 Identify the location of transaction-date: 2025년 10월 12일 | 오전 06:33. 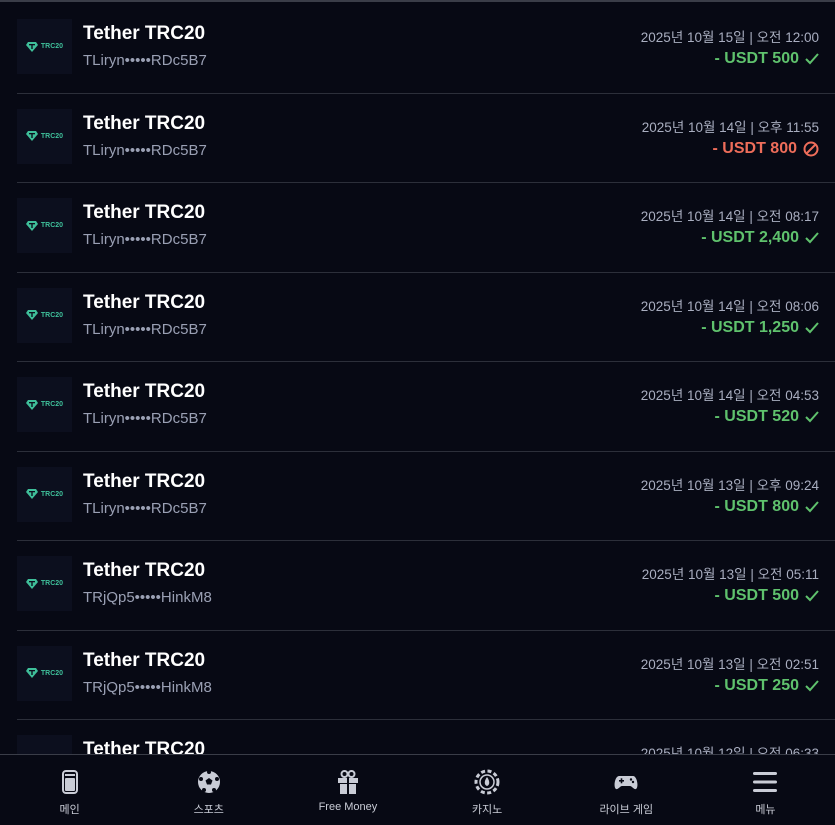
(729, 750).